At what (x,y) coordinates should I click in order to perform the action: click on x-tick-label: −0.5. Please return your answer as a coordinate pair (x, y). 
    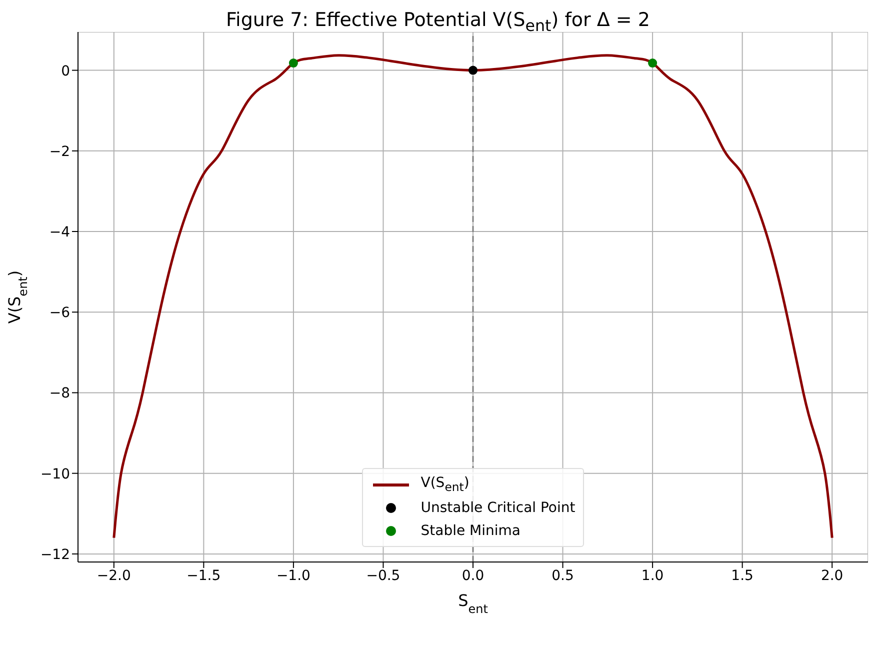
    Looking at the image, I should click on (383, 576).